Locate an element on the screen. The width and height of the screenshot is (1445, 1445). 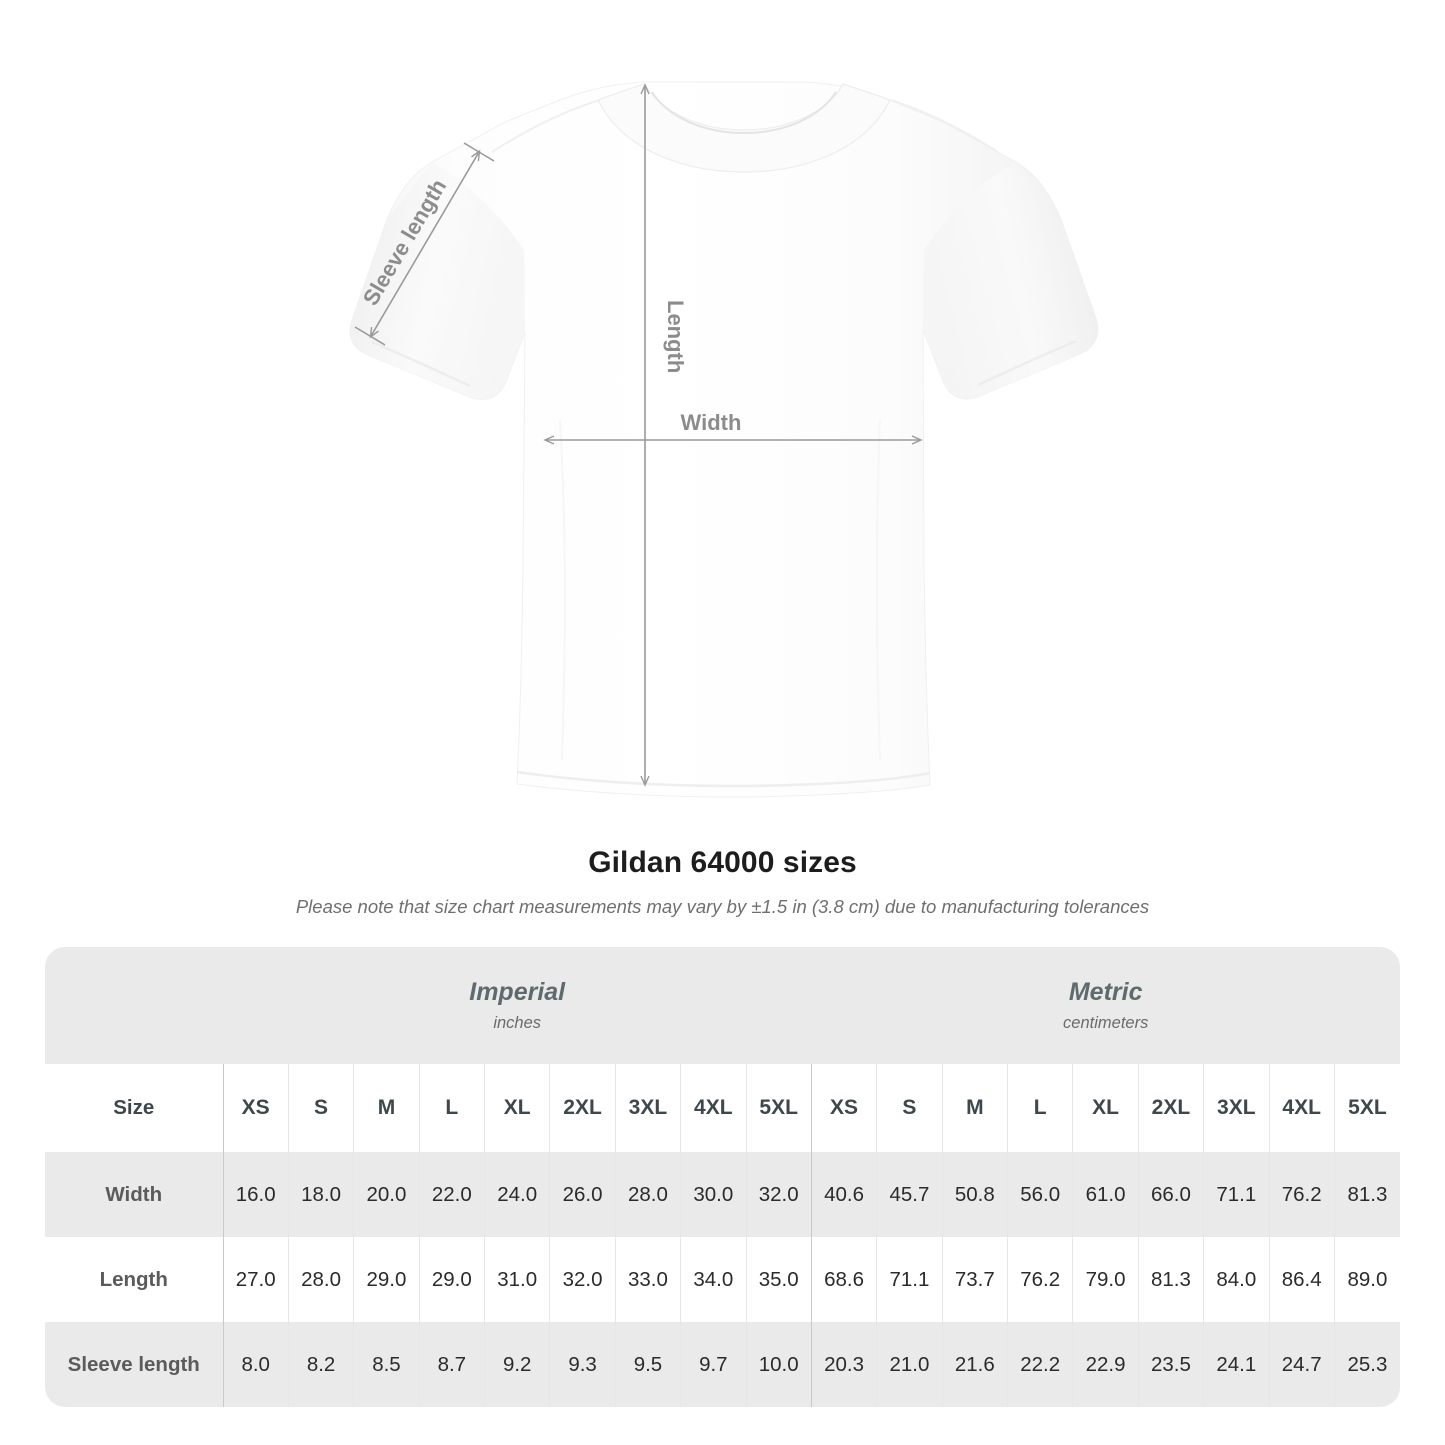
cell-length-imperial-s: 28.0 is located at coordinates (320, 1279).